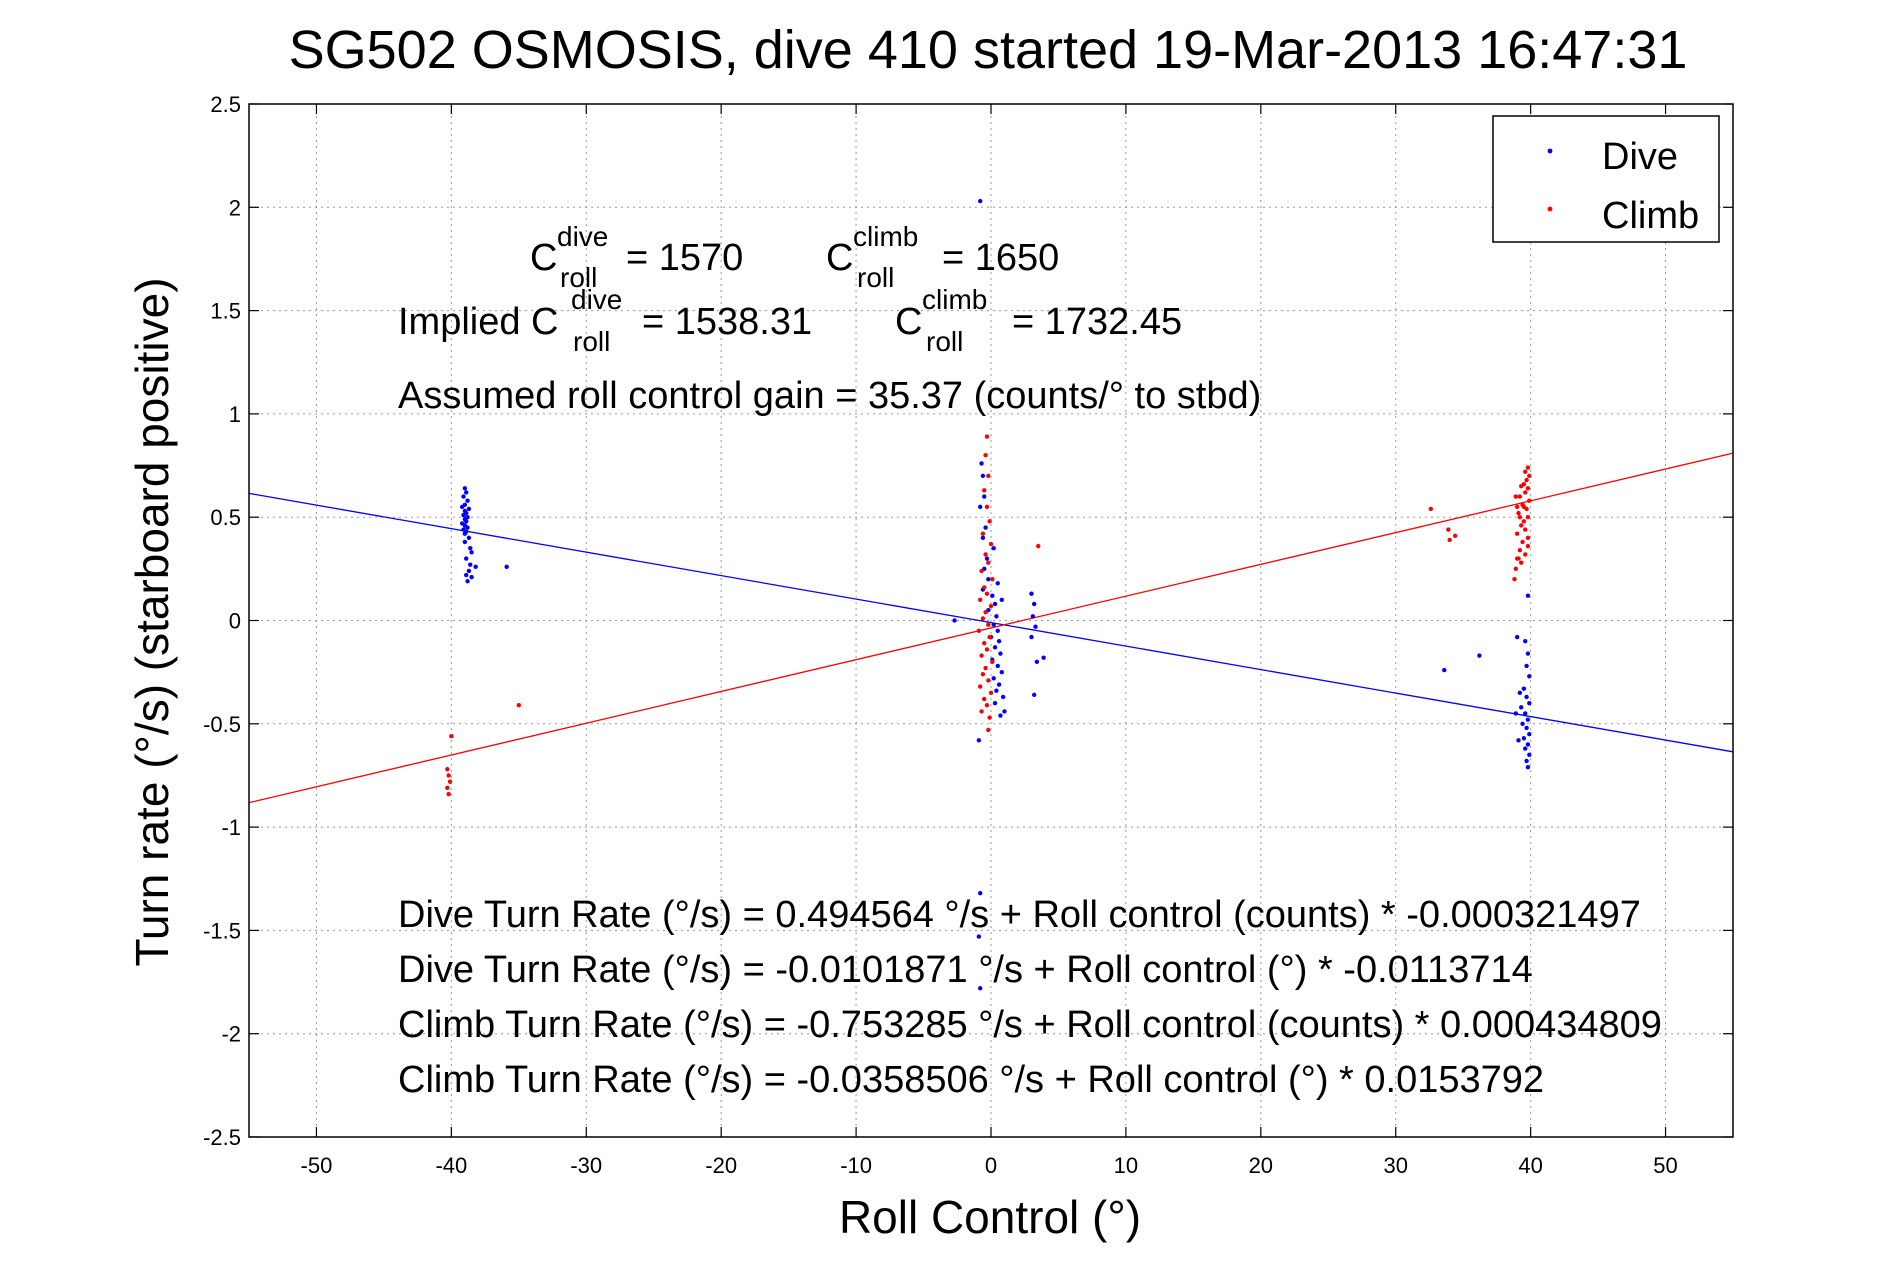 Image resolution: width=1891 pixels, height=1262 pixels. I want to click on x-tick-label: -50, so click(317, 1165).